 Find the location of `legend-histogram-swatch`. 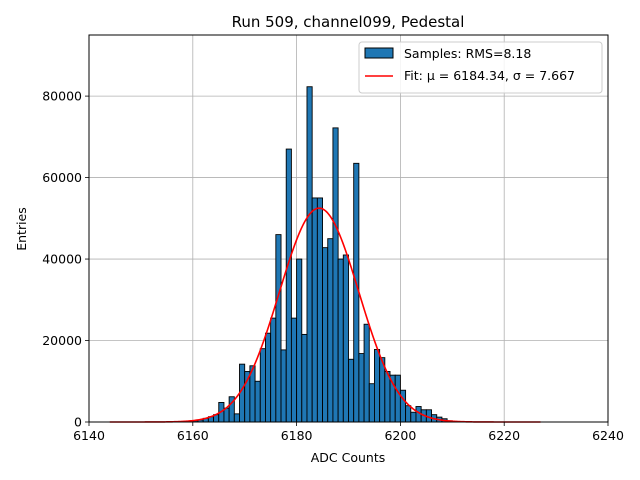

legend-histogram-swatch is located at coordinates (379, 53).